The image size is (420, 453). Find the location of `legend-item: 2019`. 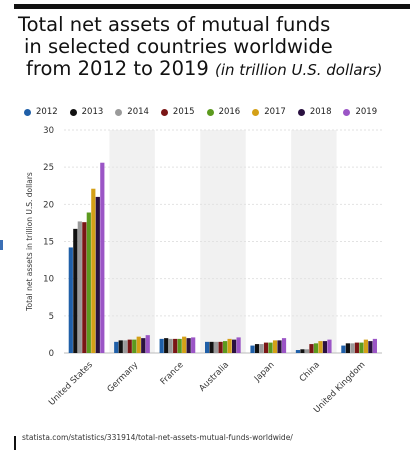

legend-item: 2019 is located at coordinates (360, 112).